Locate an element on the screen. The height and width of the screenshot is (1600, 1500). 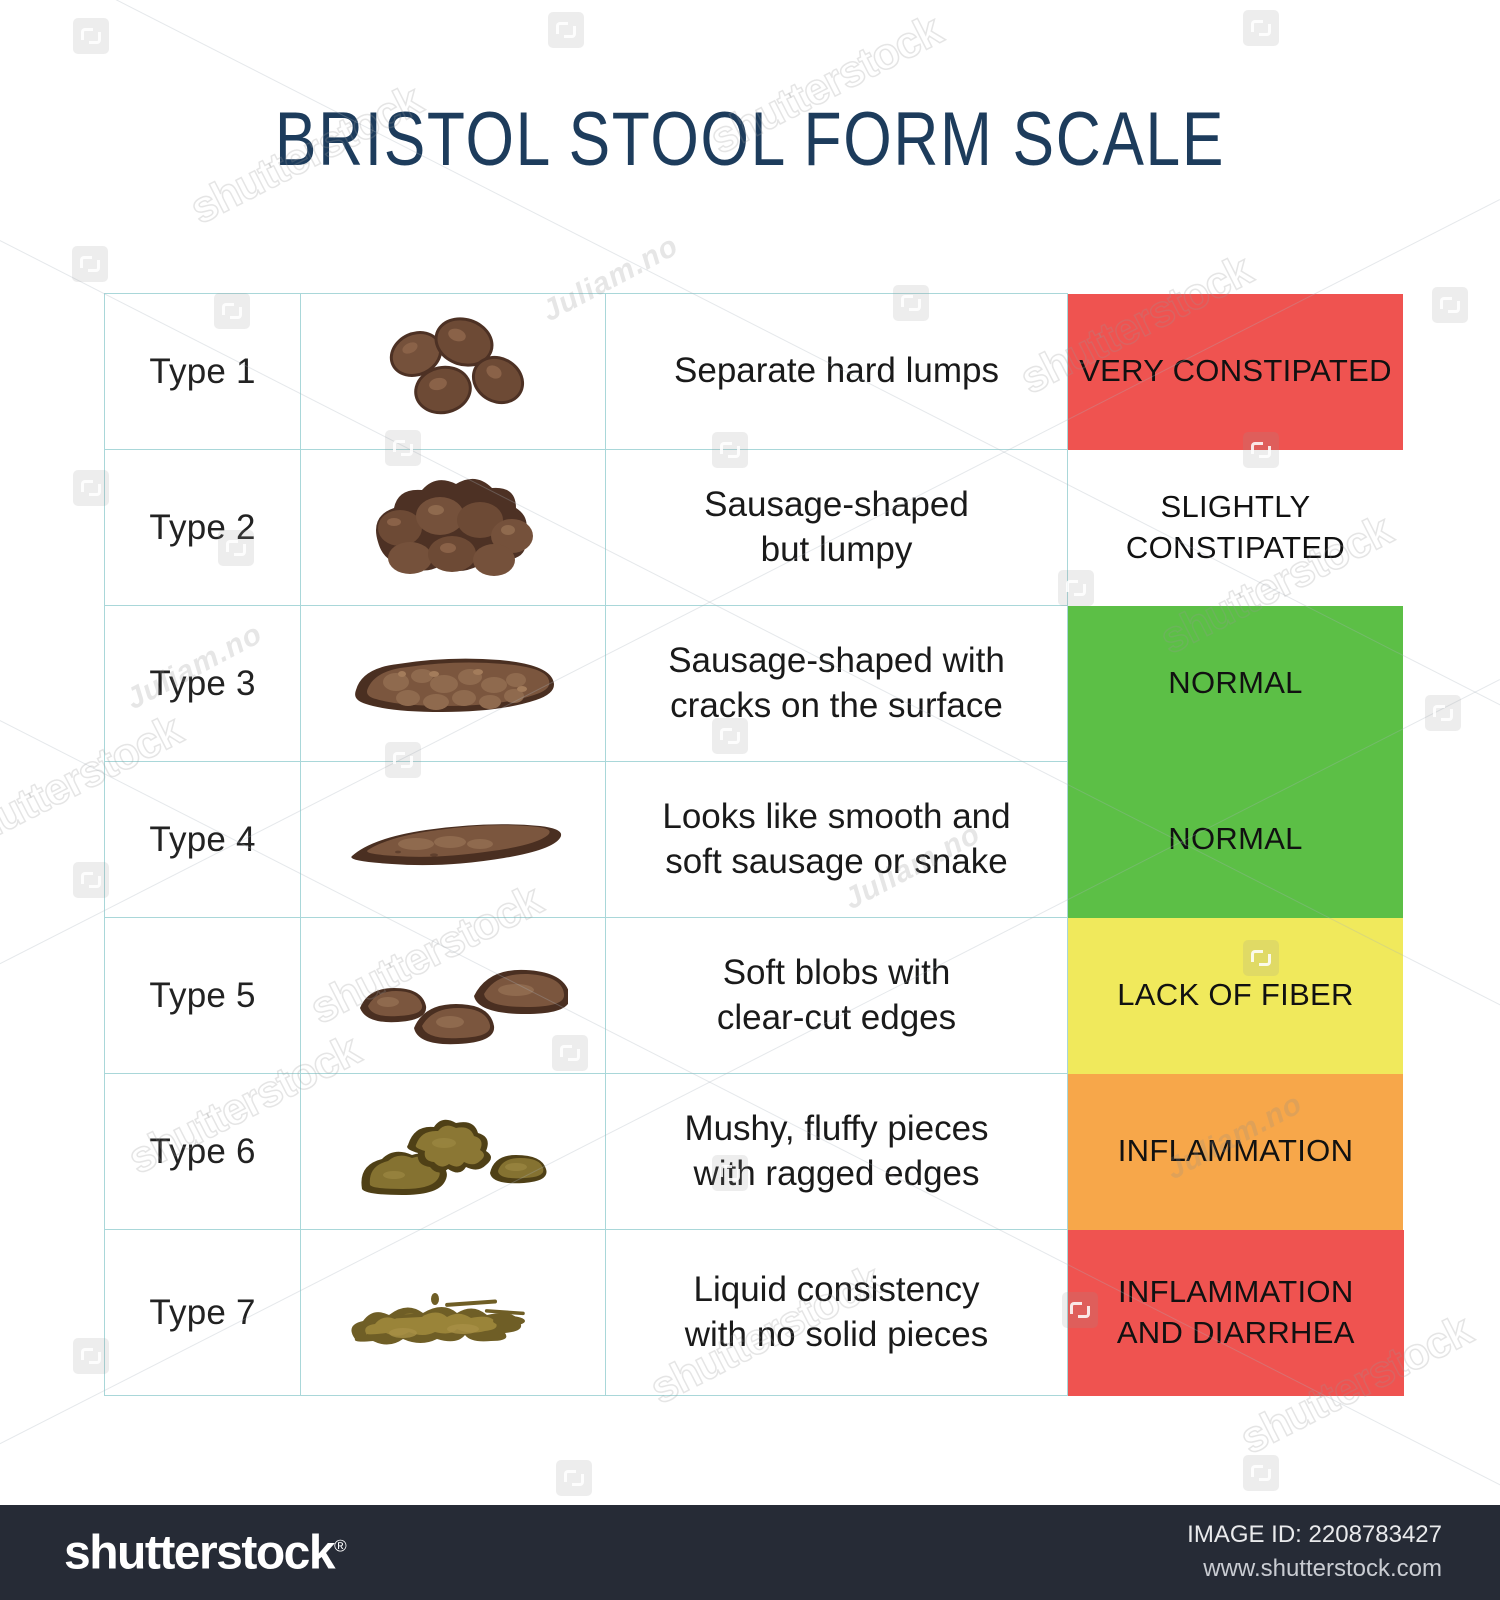
type-label-cell: Type 4 is located at coordinates (202, 839).